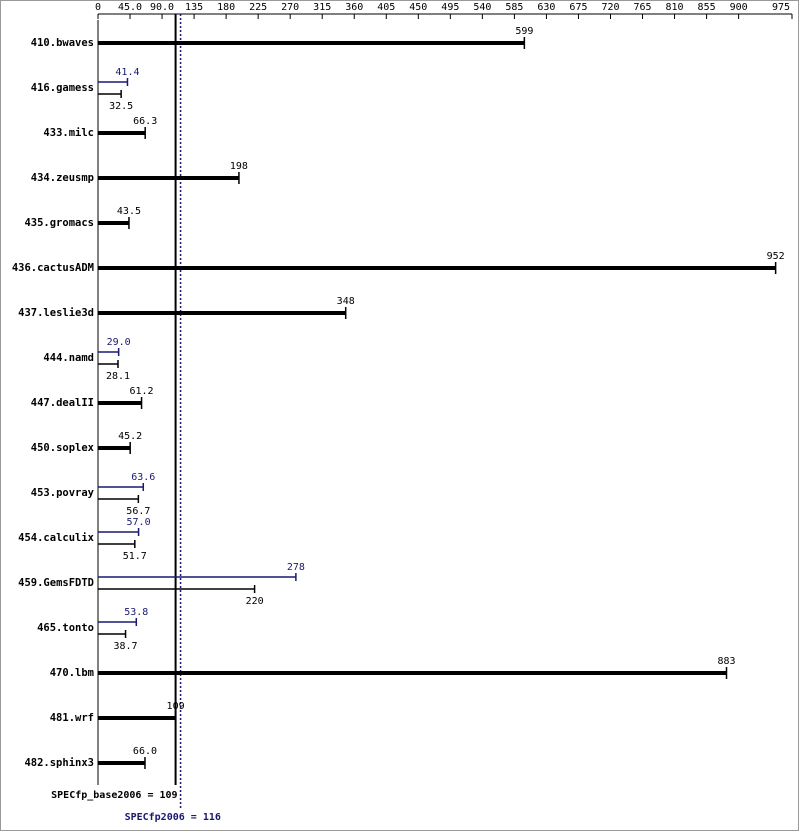 The width and height of the screenshot is (799, 831). What do you see at coordinates (139, 522) in the screenshot?
I see `value-label: 57.0` at bounding box center [139, 522].